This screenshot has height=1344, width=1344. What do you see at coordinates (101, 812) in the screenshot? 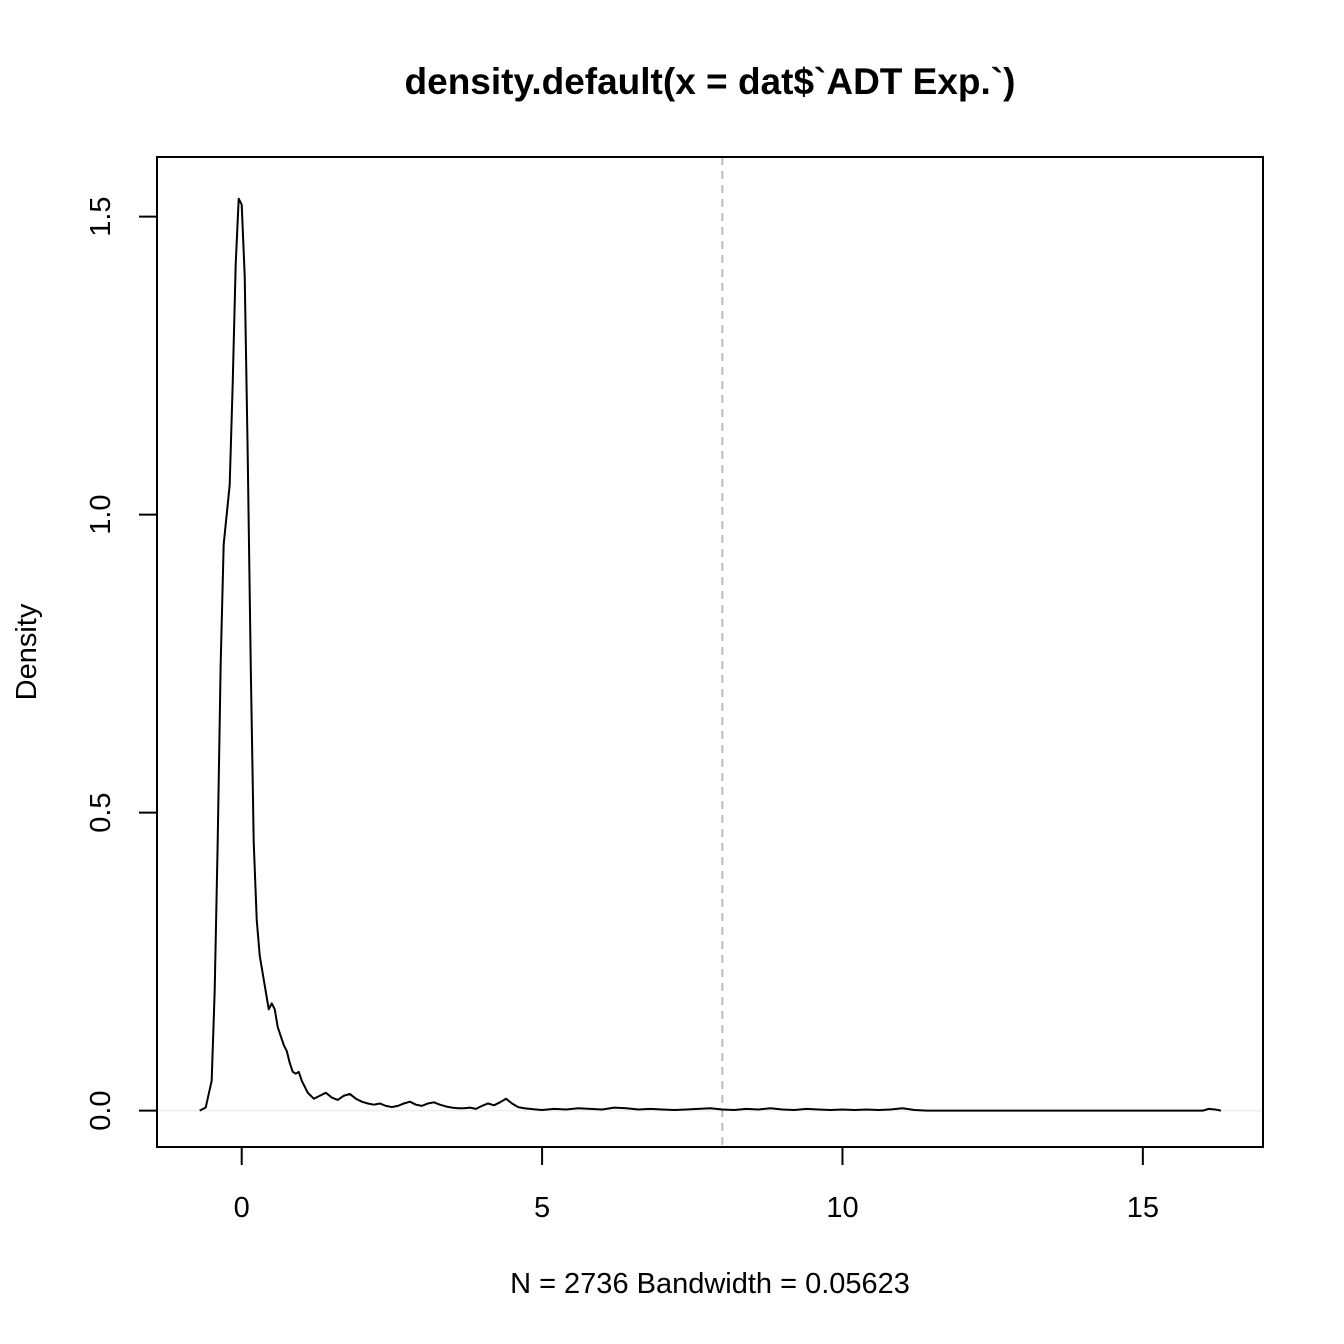
I see `y-tick-label: 0.5` at bounding box center [101, 812].